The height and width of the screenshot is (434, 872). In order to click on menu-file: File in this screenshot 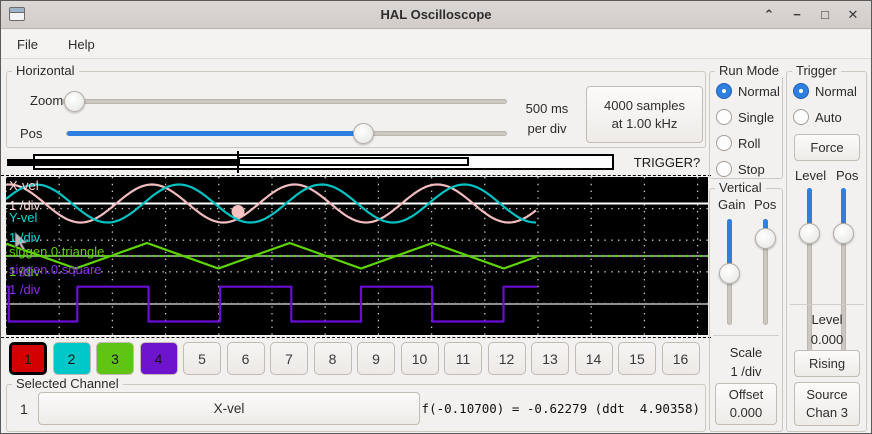, I will do `click(27, 44)`.